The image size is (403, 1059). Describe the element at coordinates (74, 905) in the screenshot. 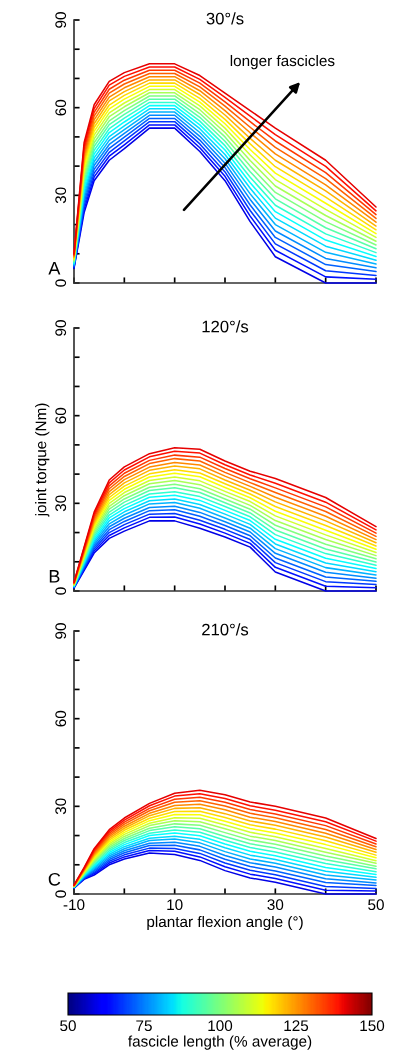

I see `x-tick-label: -10` at that location.